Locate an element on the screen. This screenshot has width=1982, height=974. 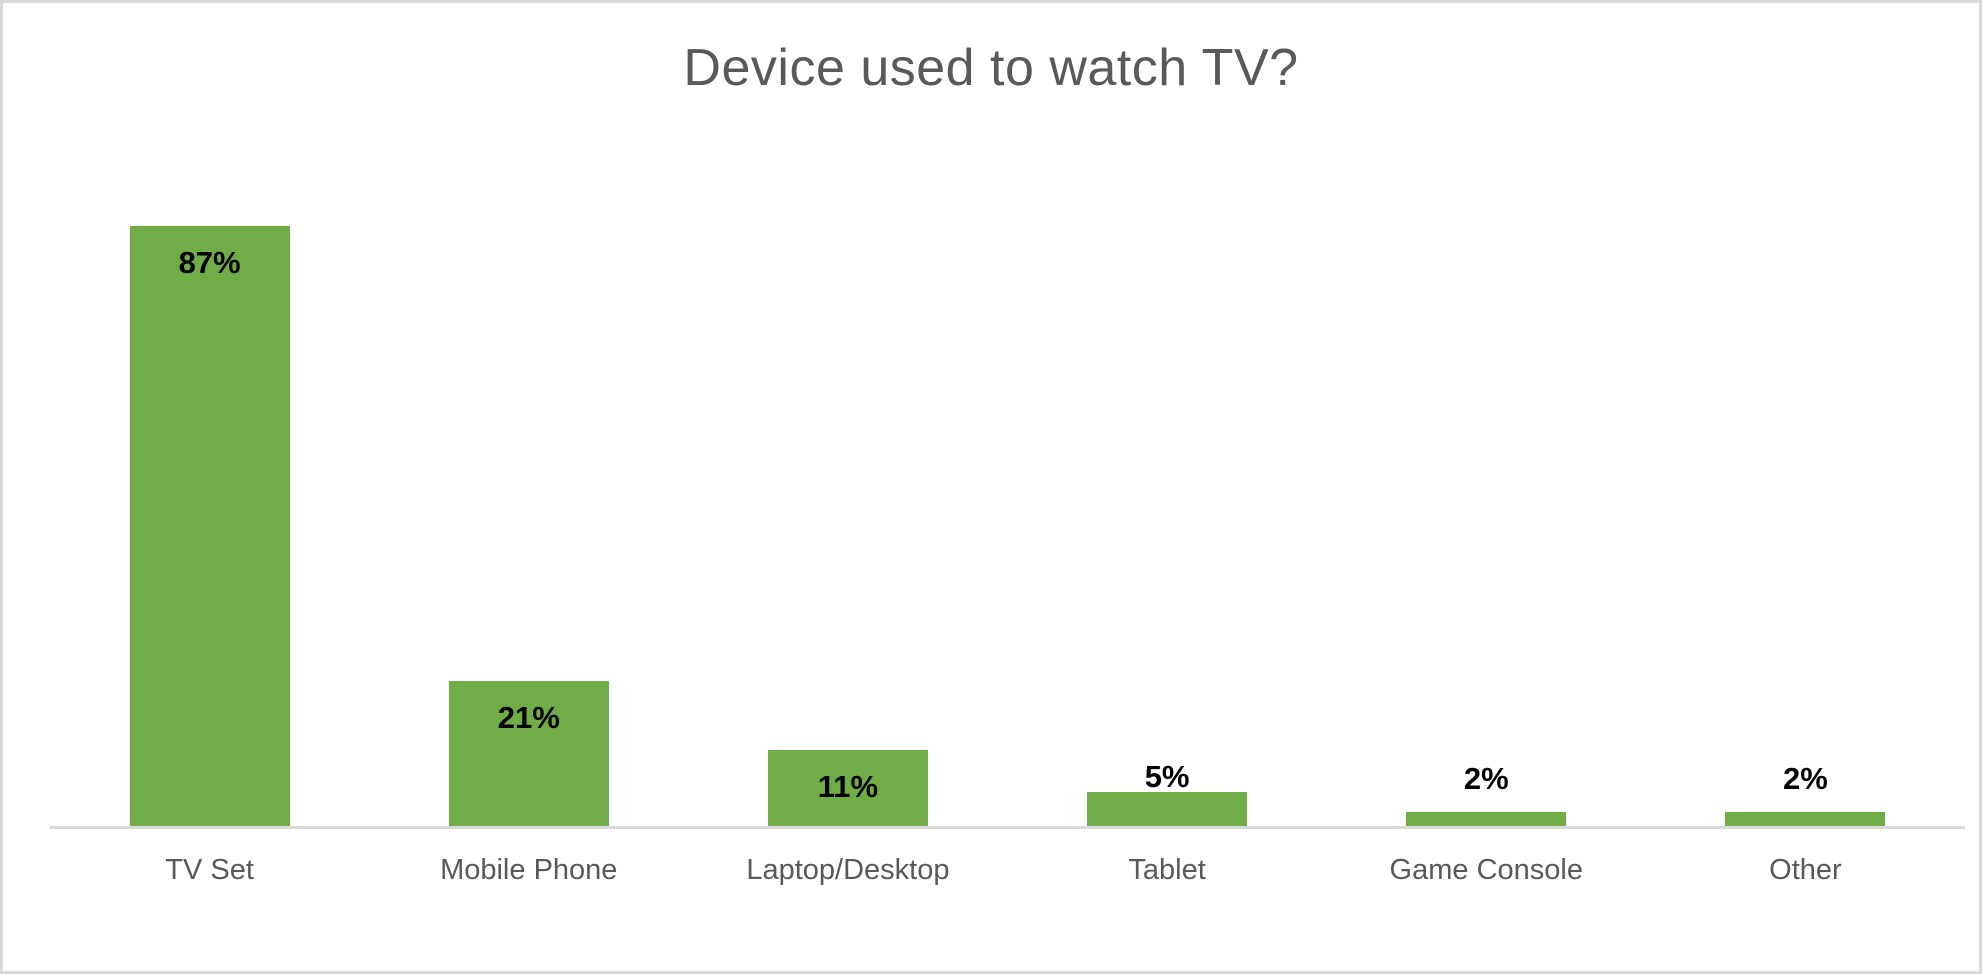
bar-slot: 87% is located at coordinates (209, 514).